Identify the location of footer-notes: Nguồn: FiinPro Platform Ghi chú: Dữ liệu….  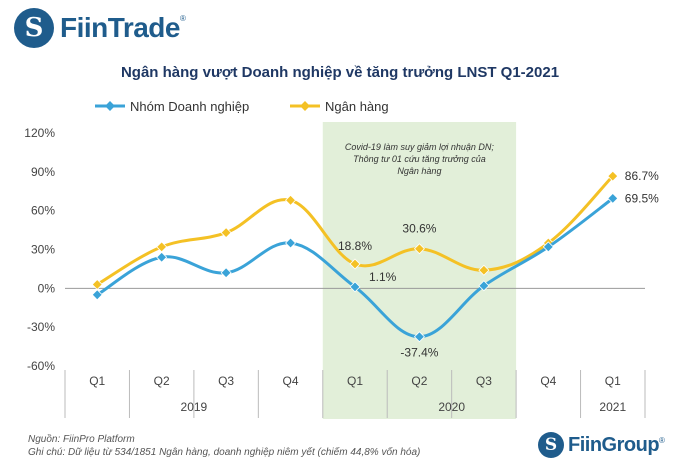
(224, 446).